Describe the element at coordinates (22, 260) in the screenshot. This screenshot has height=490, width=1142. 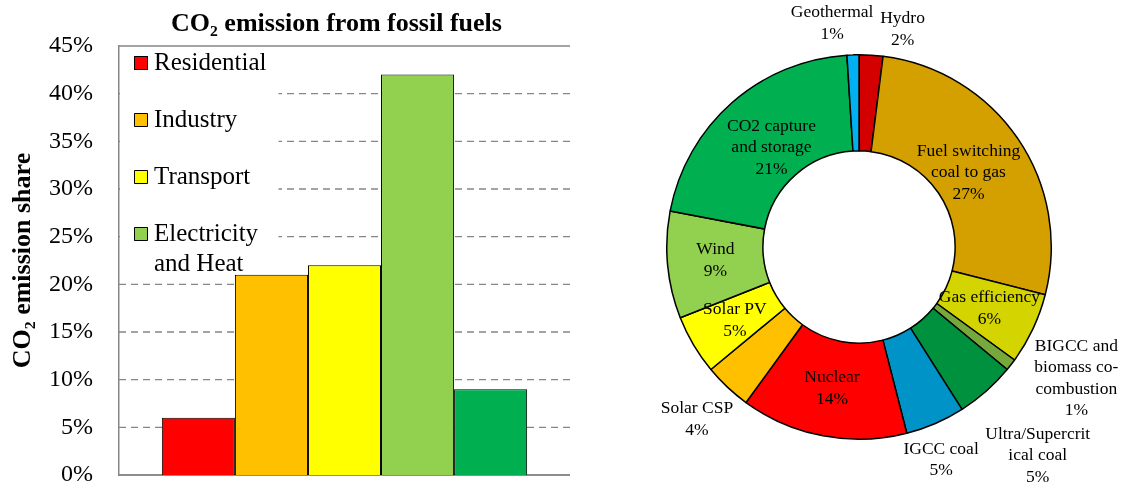
I see `y-axis-title: CO₂ emission share` at that location.